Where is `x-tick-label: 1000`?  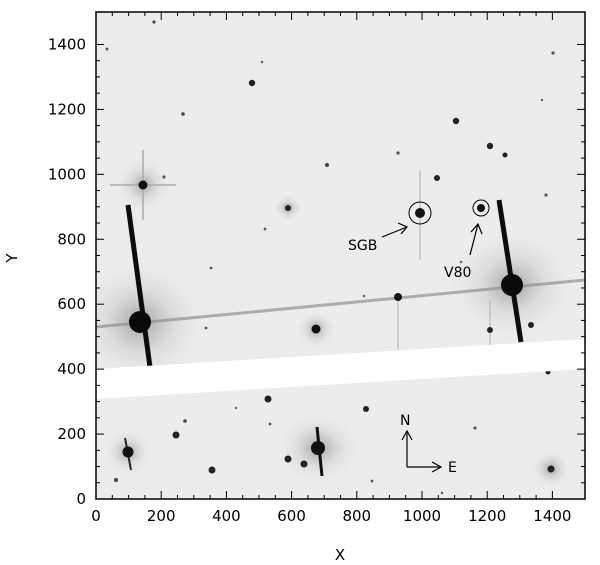 x-tick-label: 1000 is located at coordinates (422, 516).